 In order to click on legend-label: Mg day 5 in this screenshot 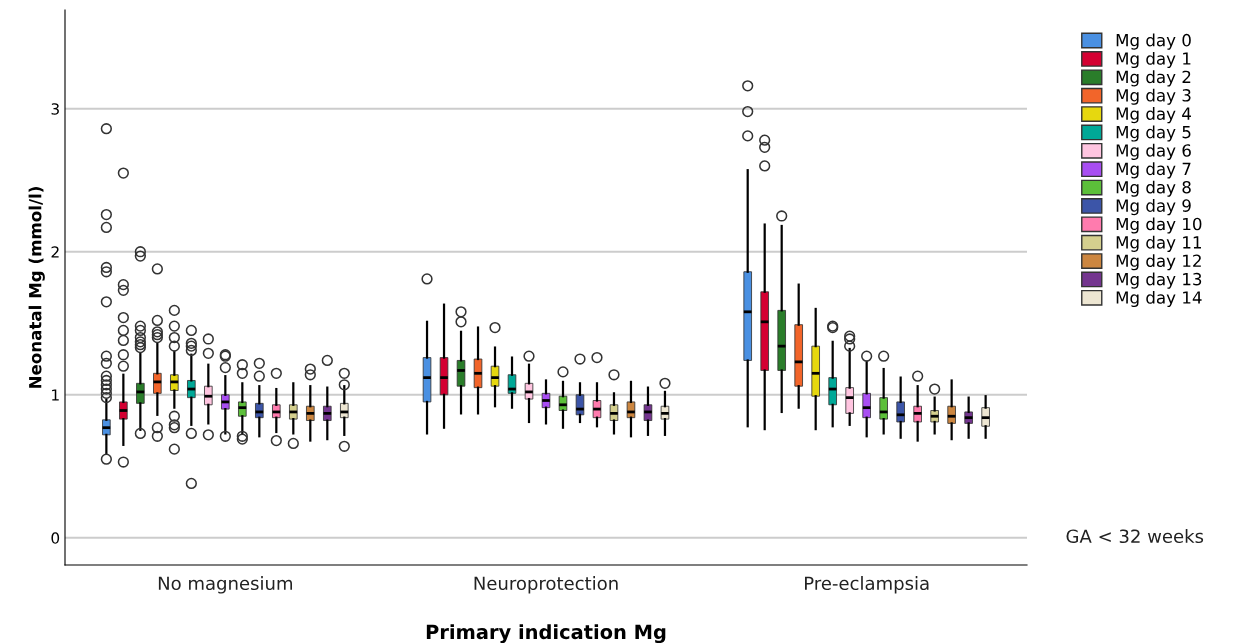, I will do `click(1153, 133)`.